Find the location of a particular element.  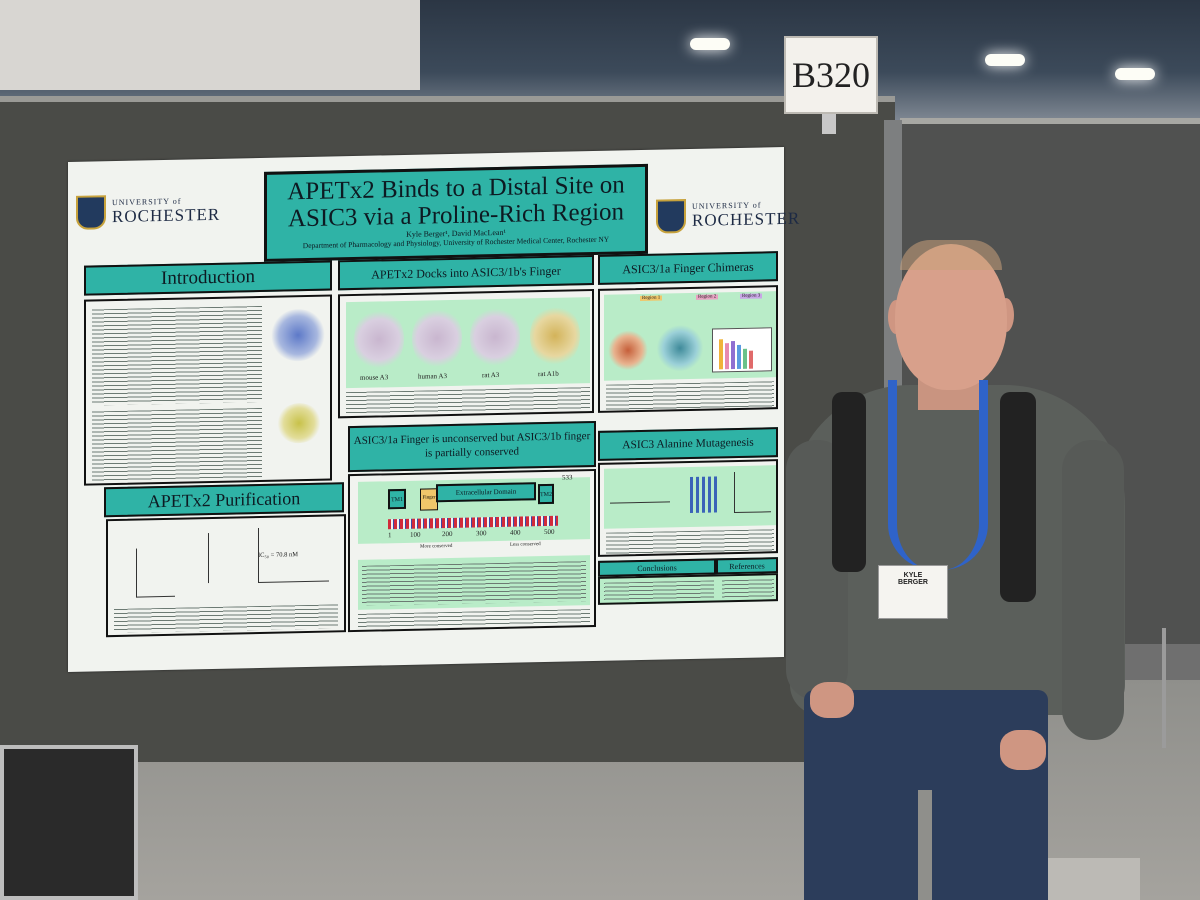

section-header-mutagenesis: ASIC3 Alanine Mutagenesis is located at coordinates (688, 444).